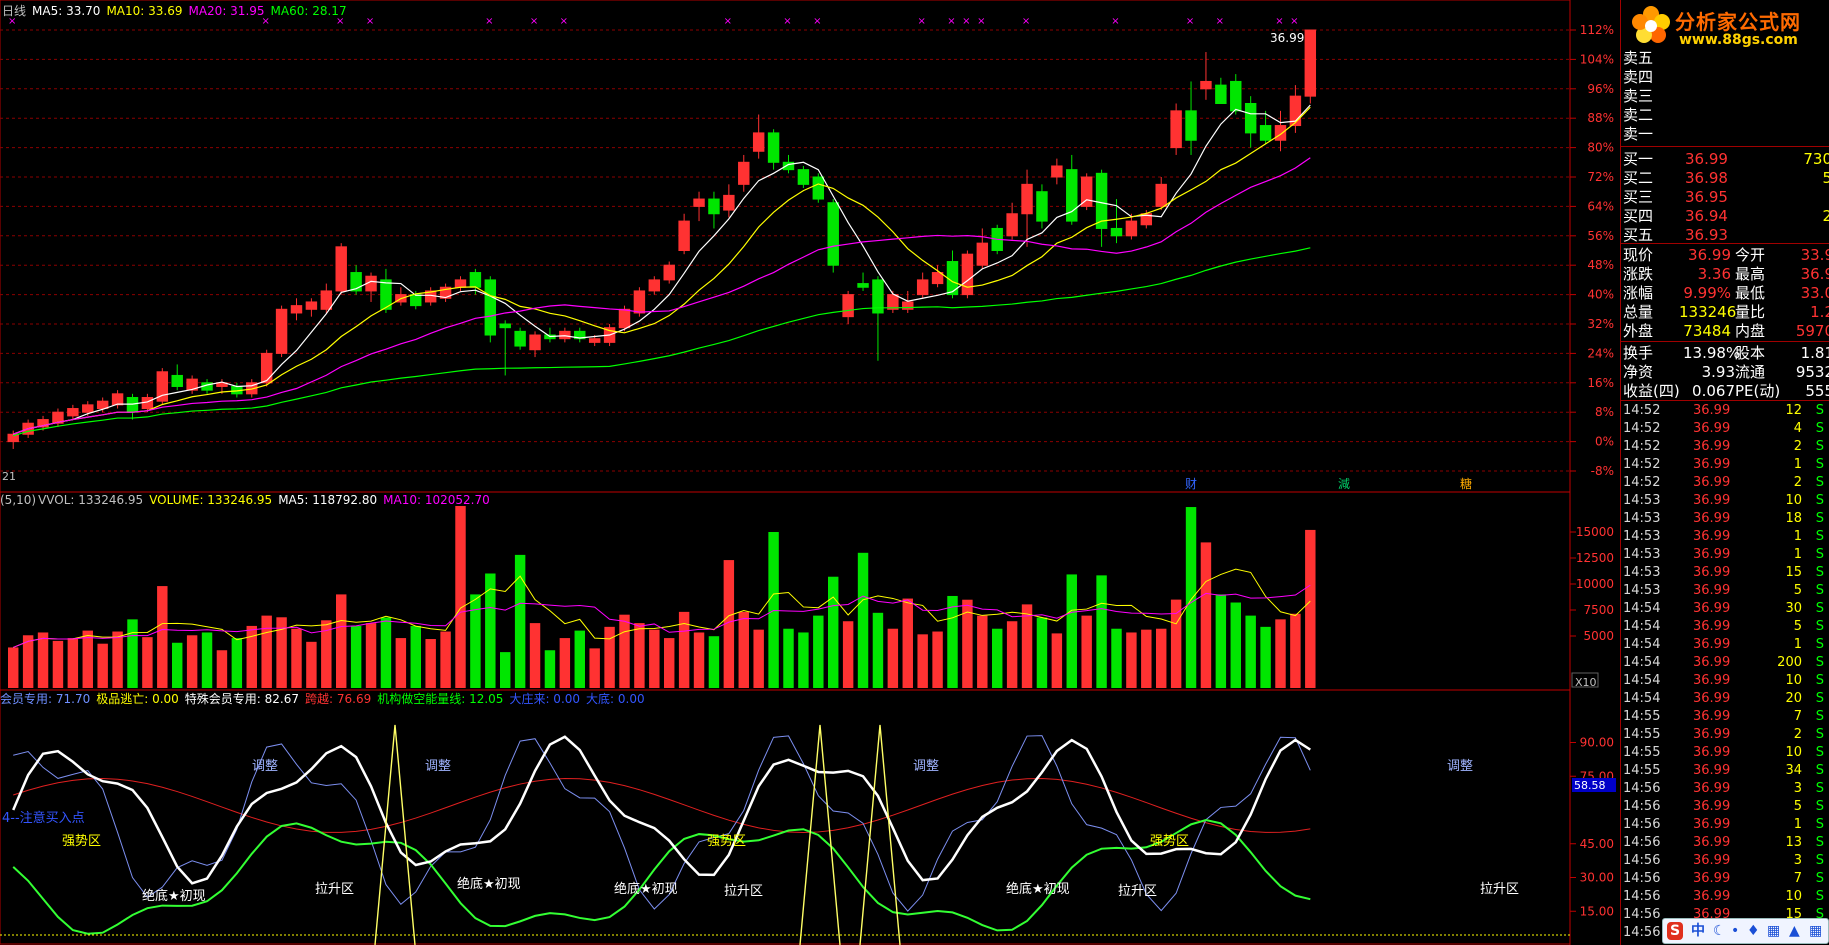  I want to click on stat-key: 外盘, so click(1638, 331).